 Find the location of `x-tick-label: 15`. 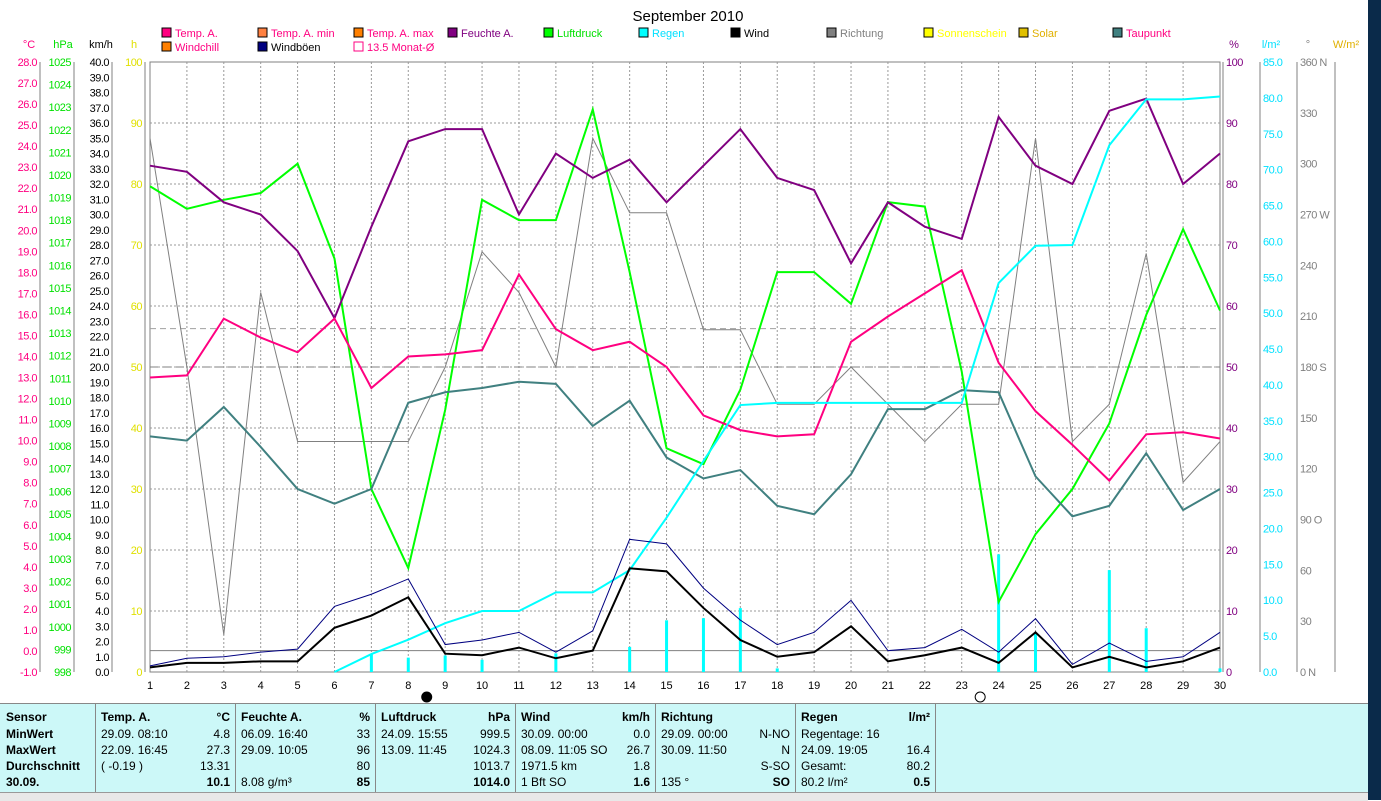

x-tick-label: 15 is located at coordinates (666, 686).